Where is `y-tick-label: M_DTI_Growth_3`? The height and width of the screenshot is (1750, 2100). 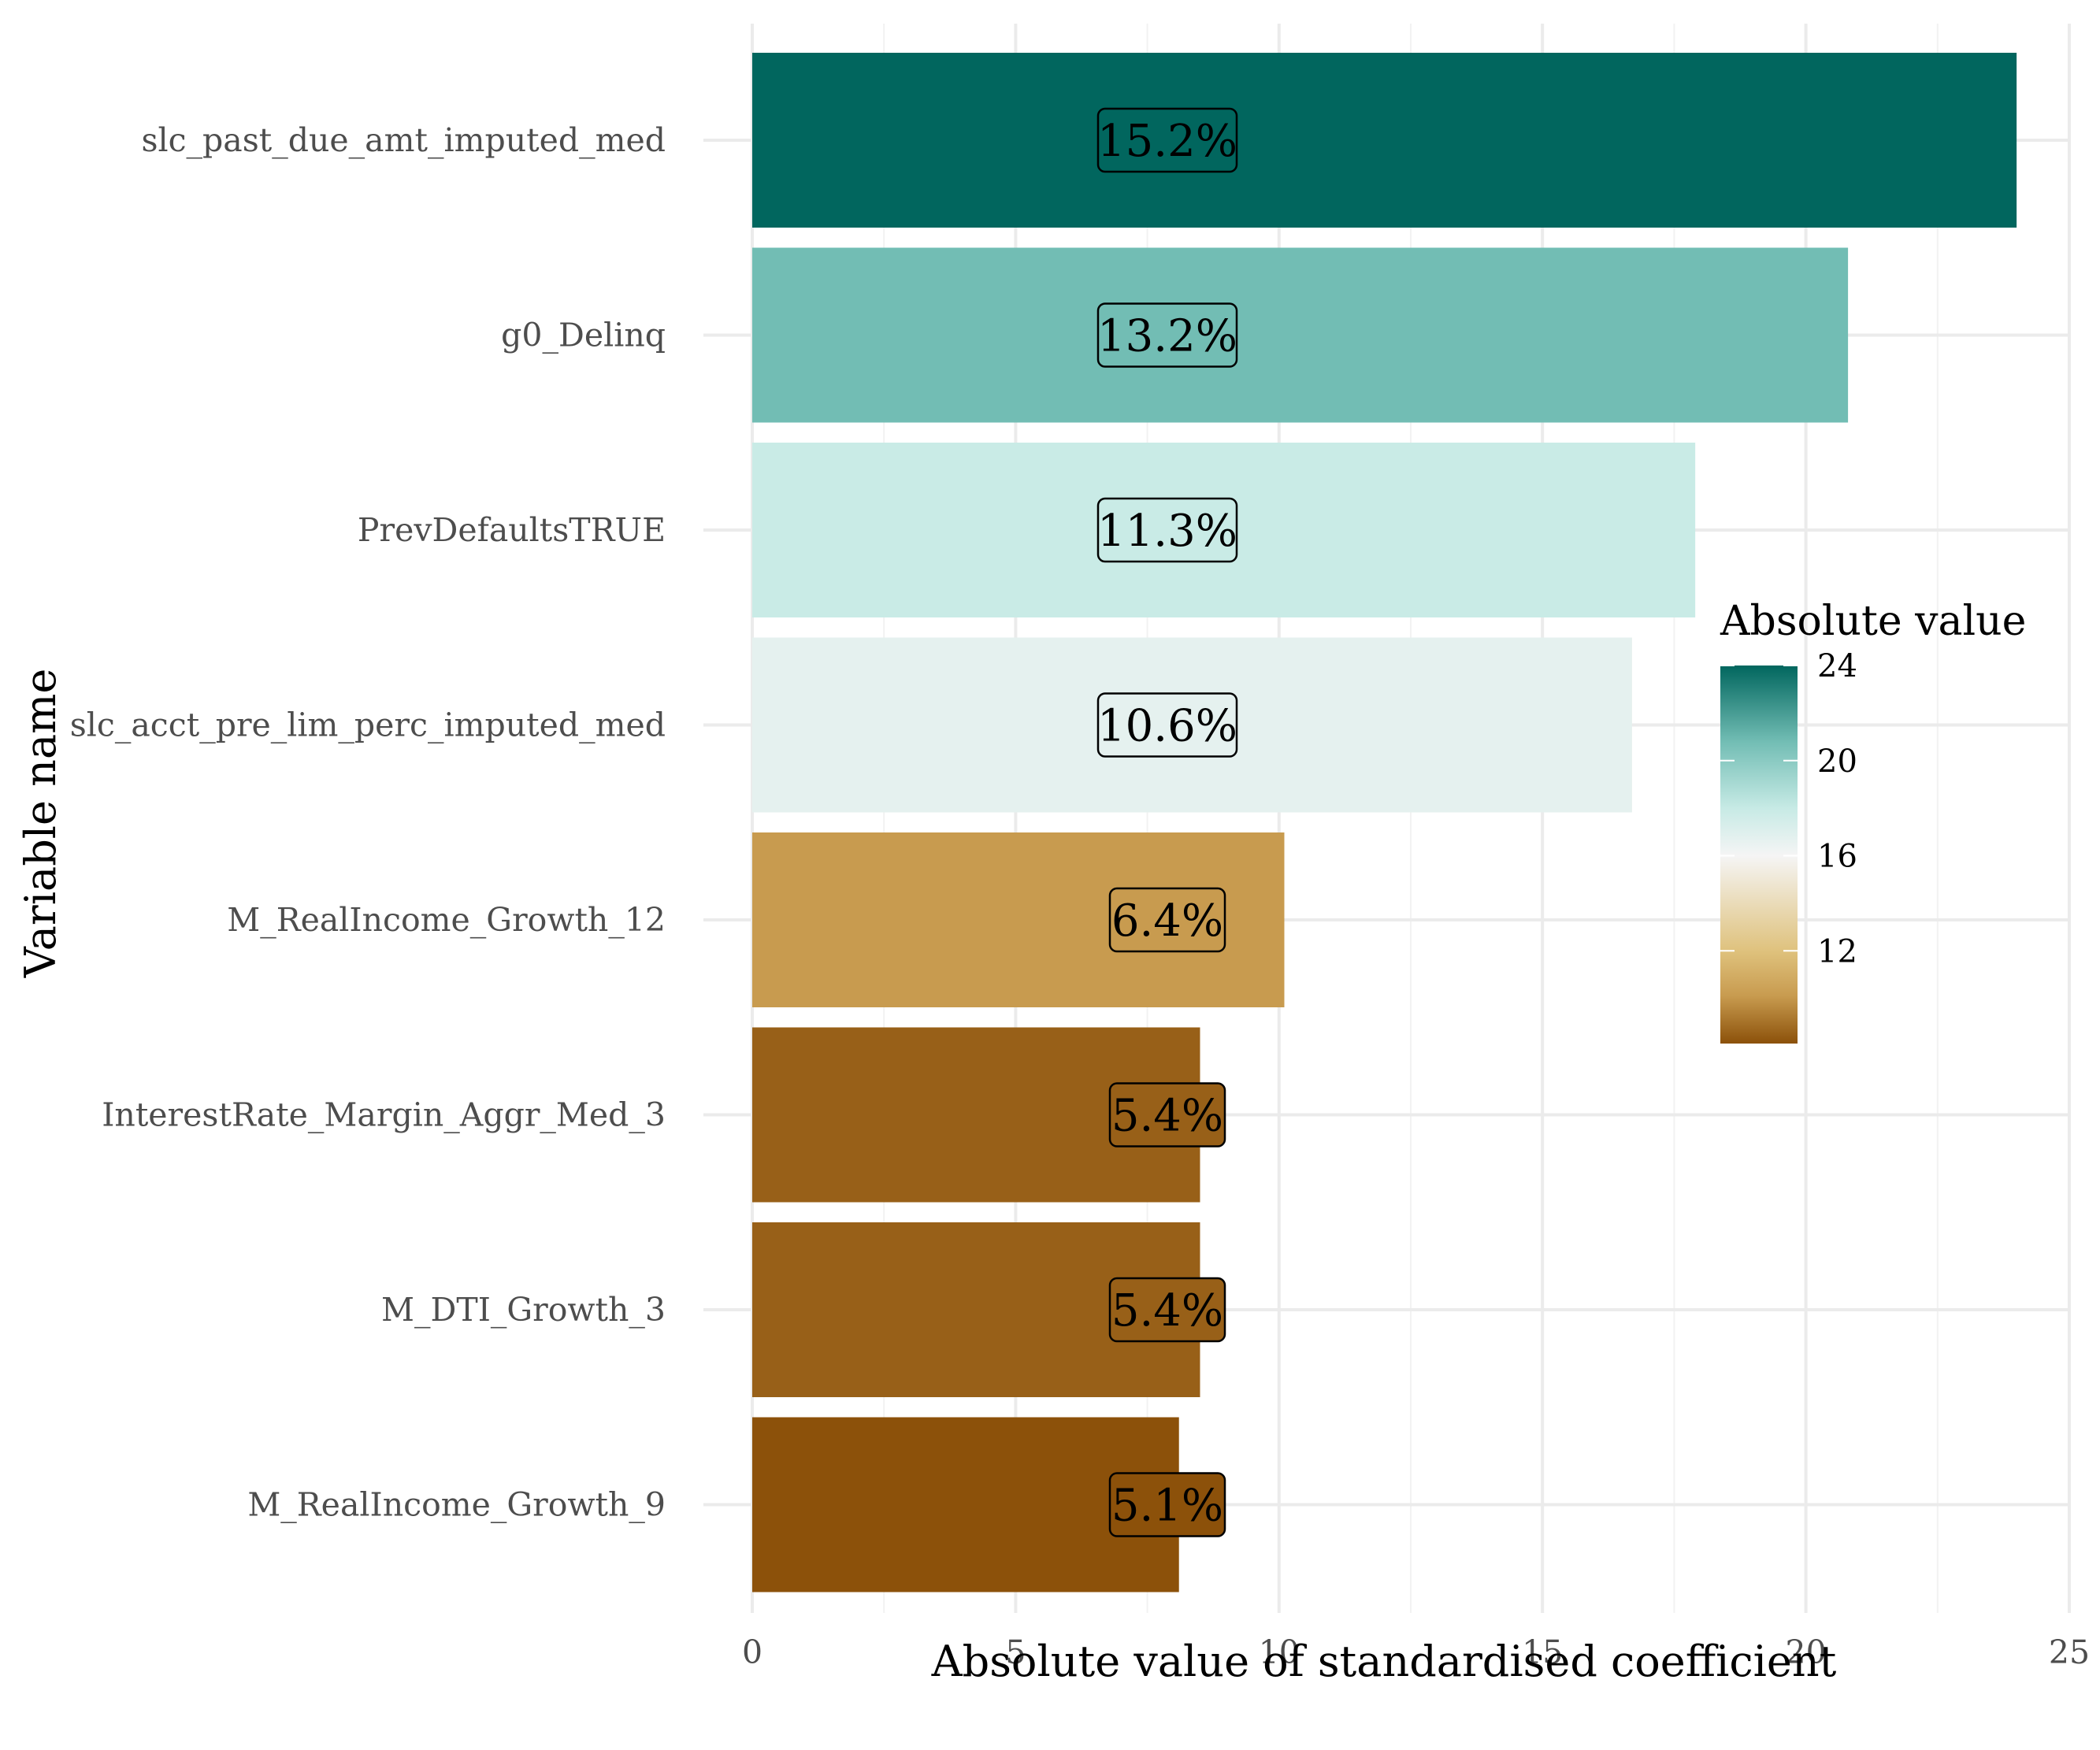 y-tick-label: M_DTI_Growth_3 is located at coordinates (523, 1310).